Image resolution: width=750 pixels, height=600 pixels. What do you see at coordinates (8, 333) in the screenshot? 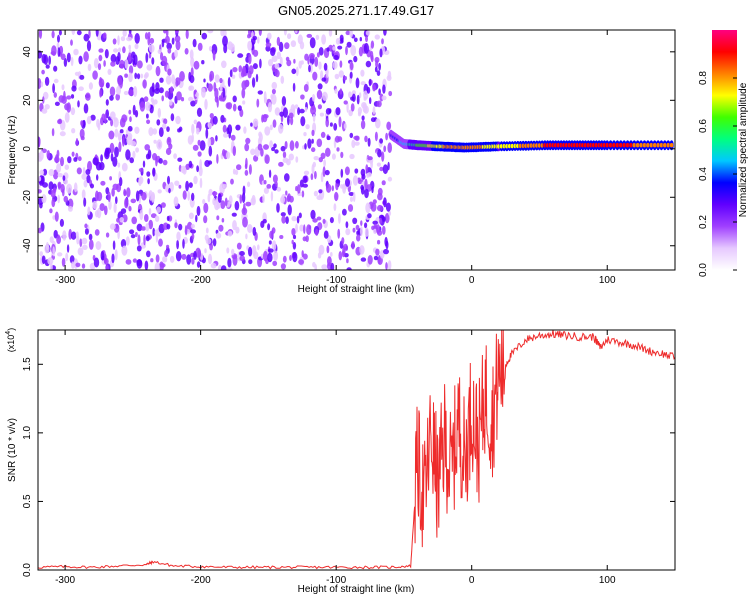
I see `snr-y-multiplier-exponent: 4` at bounding box center [8, 333].